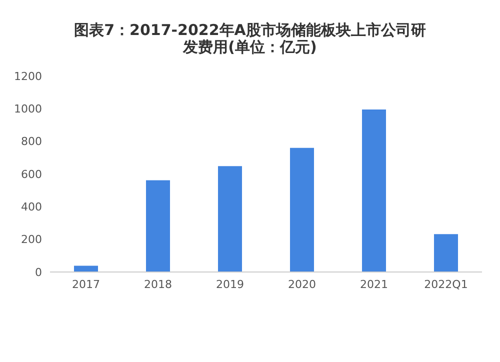  I want to click on y-tick-label: 1200, so click(28, 76).